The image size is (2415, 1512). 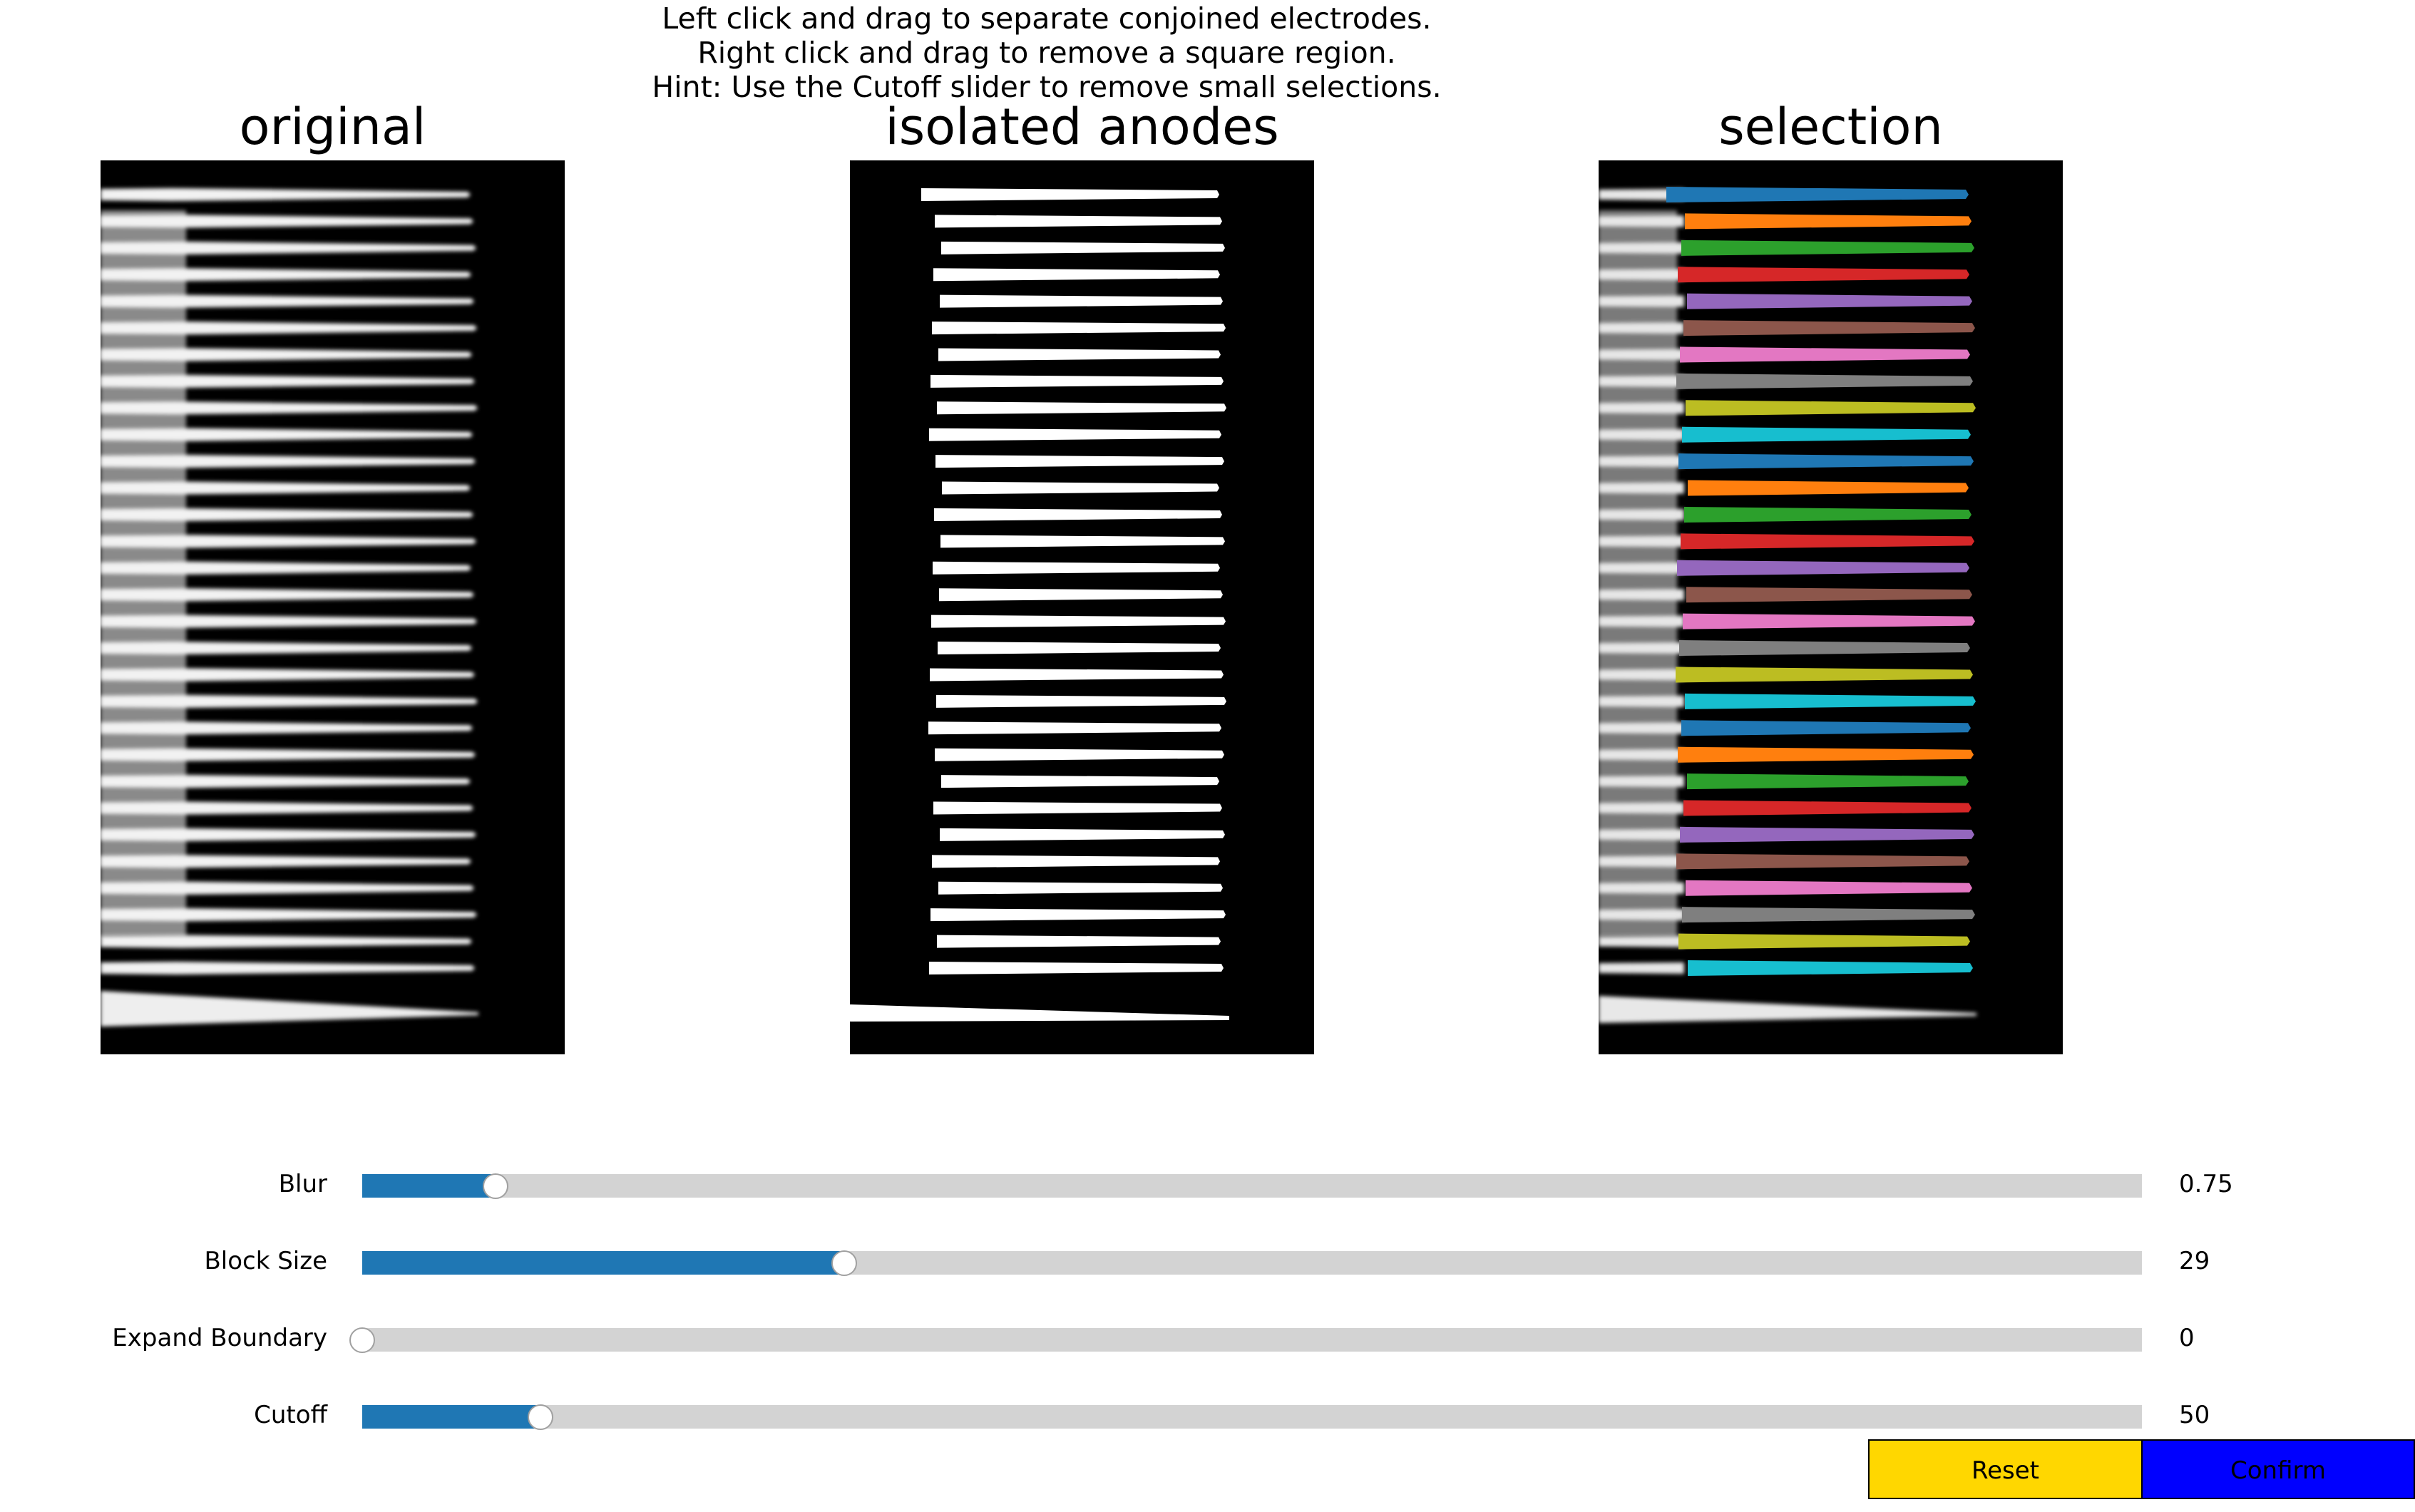 What do you see at coordinates (2187, 1338) in the screenshot?
I see `expand-boundary-slider-value: 0` at bounding box center [2187, 1338].